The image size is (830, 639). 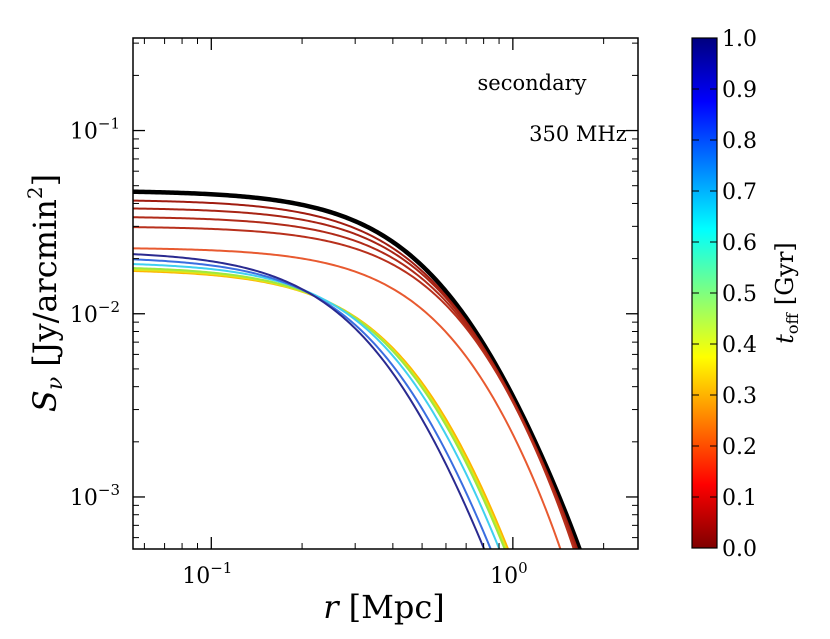 I want to click on colorbar-tick-label-10: 1.0, so click(x=739, y=39).